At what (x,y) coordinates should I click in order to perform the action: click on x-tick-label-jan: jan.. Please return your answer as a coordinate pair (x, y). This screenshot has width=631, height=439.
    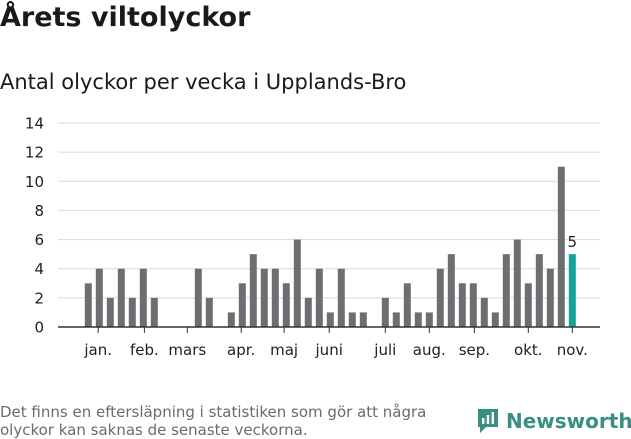
    Looking at the image, I should click on (97, 350).